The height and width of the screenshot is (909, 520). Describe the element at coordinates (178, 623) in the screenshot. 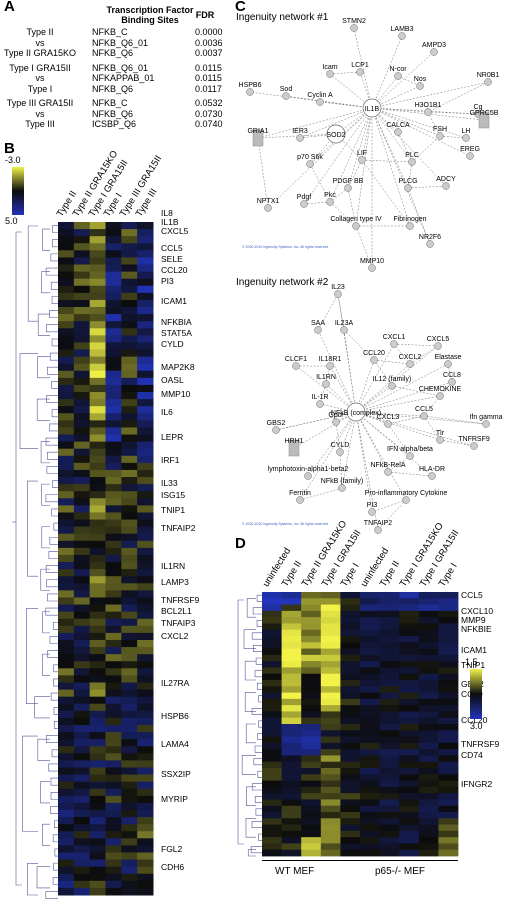

I see `gene-label: TNFAIP3` at that location.